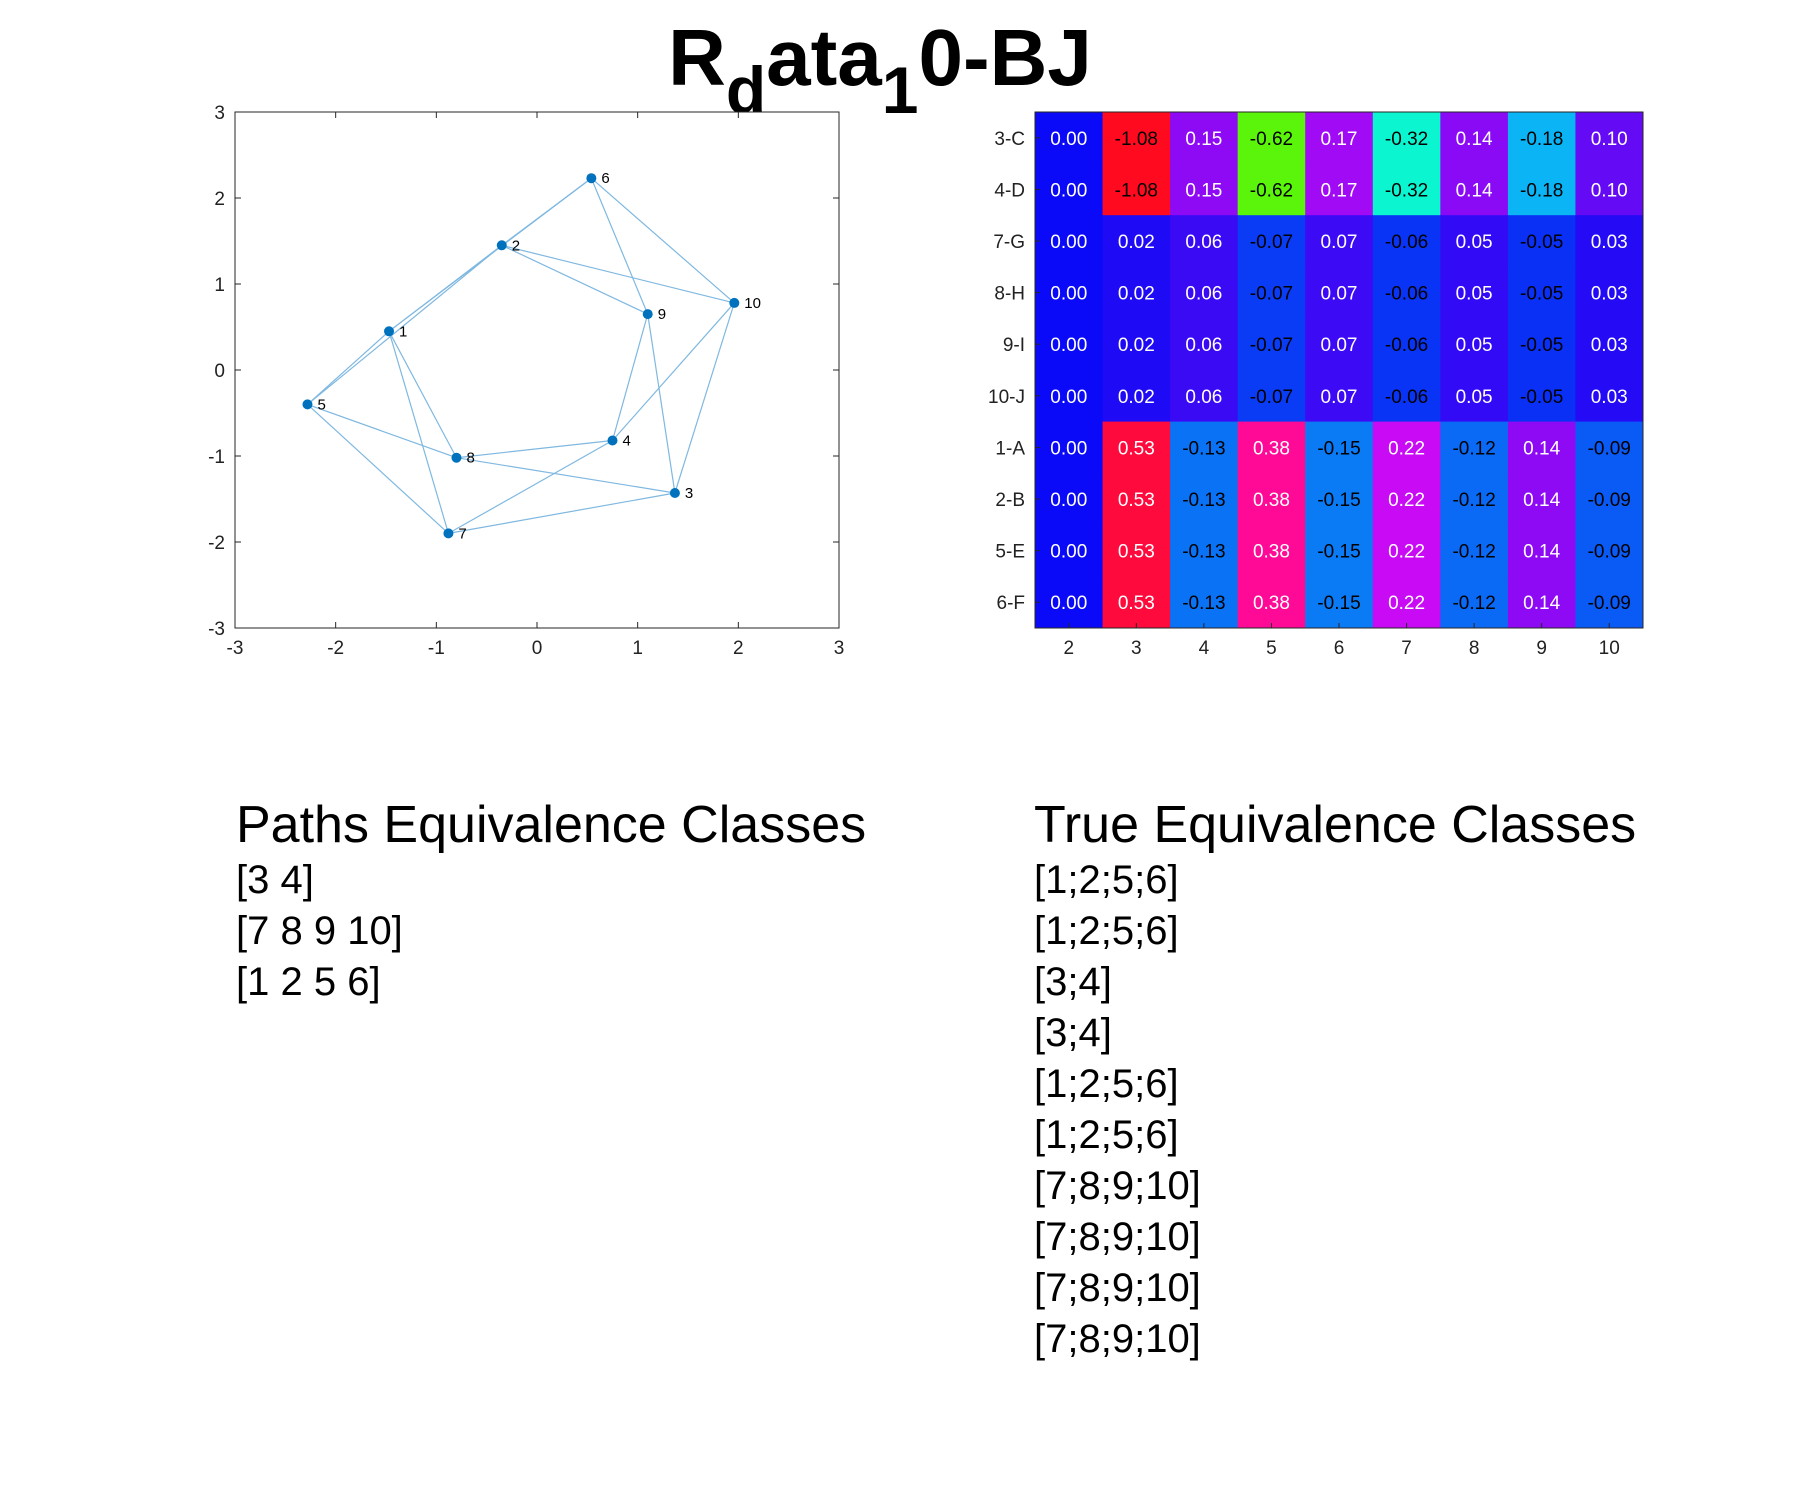 This screenshot has width=1800, height=1500. What do you see at coordinates (1339, 345) in the screenshot?
I see `cell-value: 0.07` at bounding box center [1339, 345].